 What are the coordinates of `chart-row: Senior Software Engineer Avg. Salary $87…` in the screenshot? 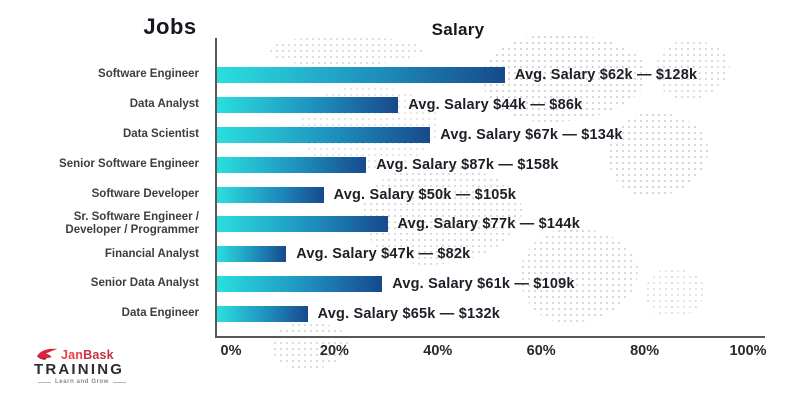 It's located at (400, 165).